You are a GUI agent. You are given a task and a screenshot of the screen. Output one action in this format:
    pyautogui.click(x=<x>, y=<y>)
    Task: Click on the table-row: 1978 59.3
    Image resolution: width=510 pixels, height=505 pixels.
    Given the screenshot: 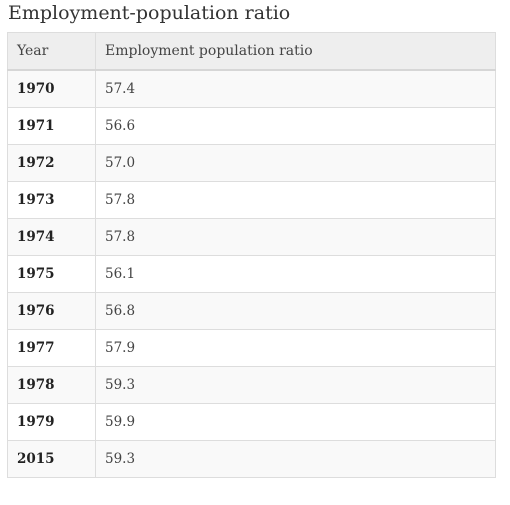 What is the action you would take?
    pyautogui.click(x=251, y=385)
    